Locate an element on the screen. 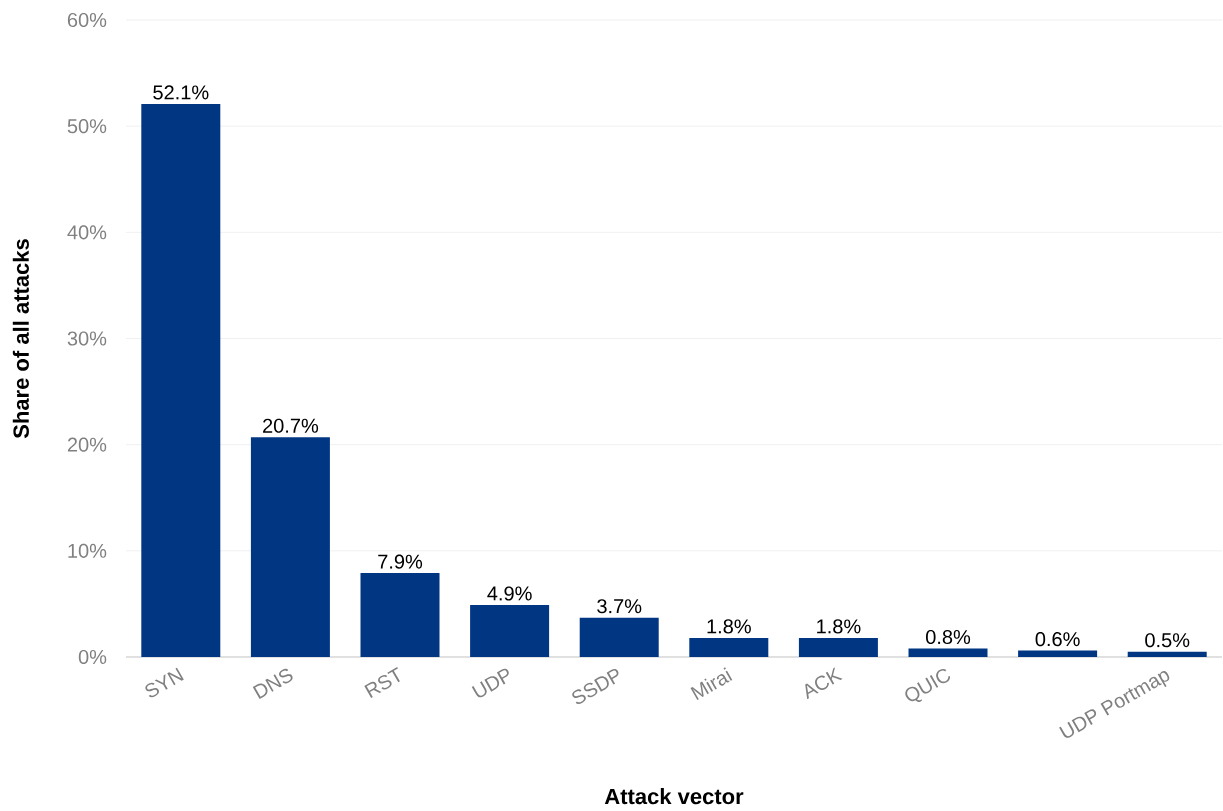  x-tick-label: UDP is located at coordinates (490, 683).